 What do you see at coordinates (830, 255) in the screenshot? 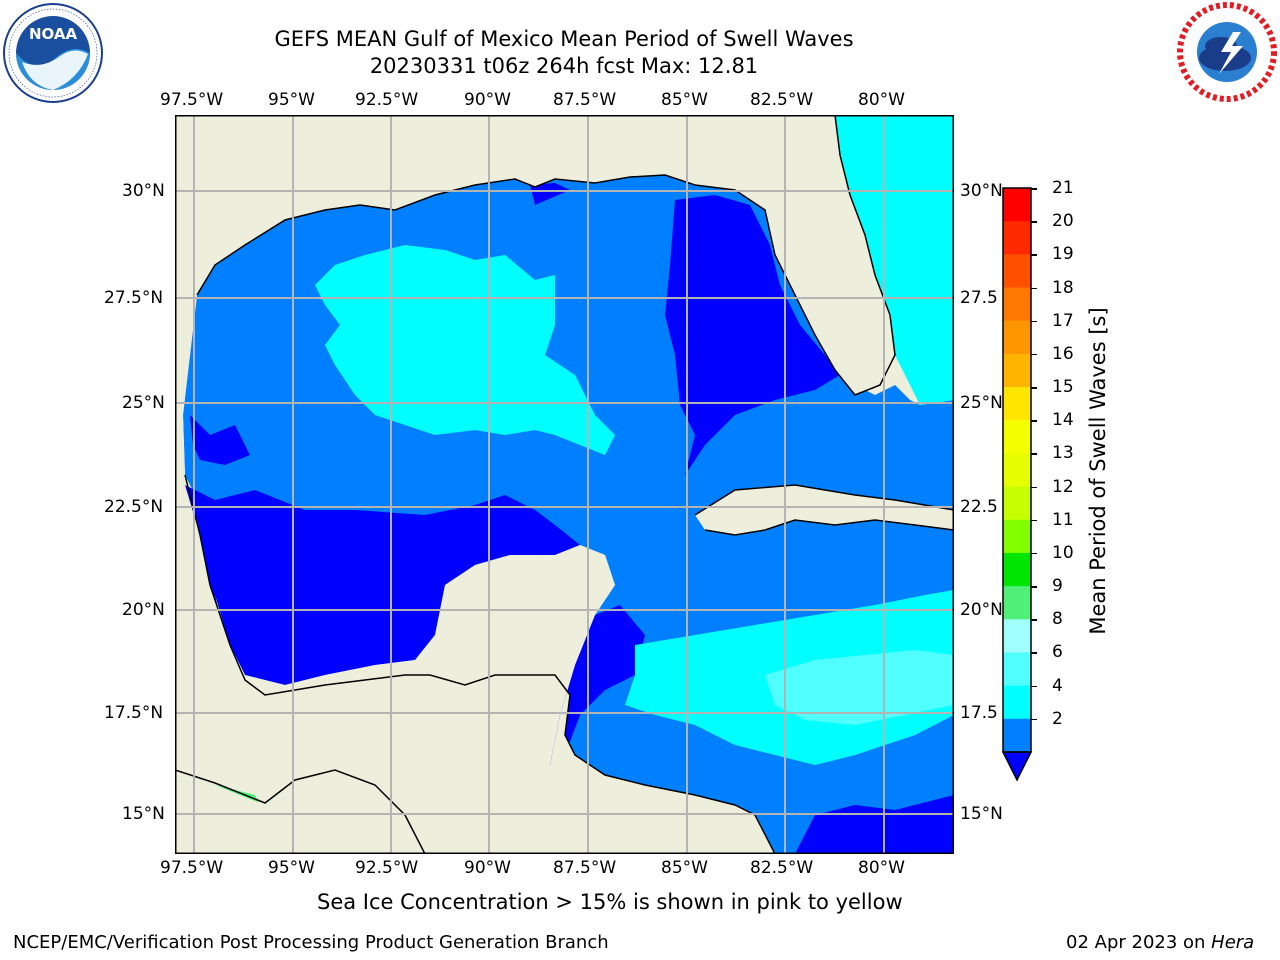
I see `land-florida` at bounding box center [830, 255].